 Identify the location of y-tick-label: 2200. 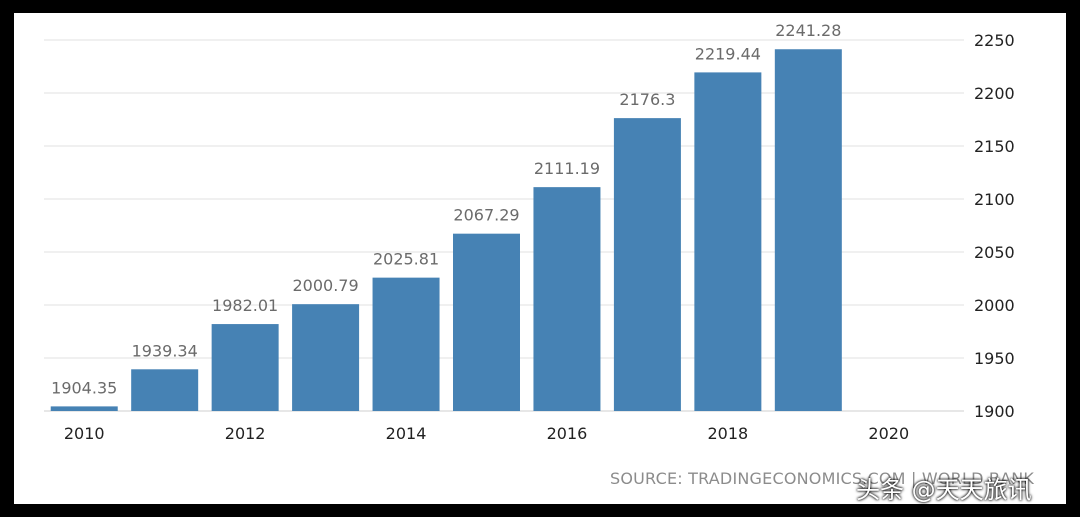
(994, 93).